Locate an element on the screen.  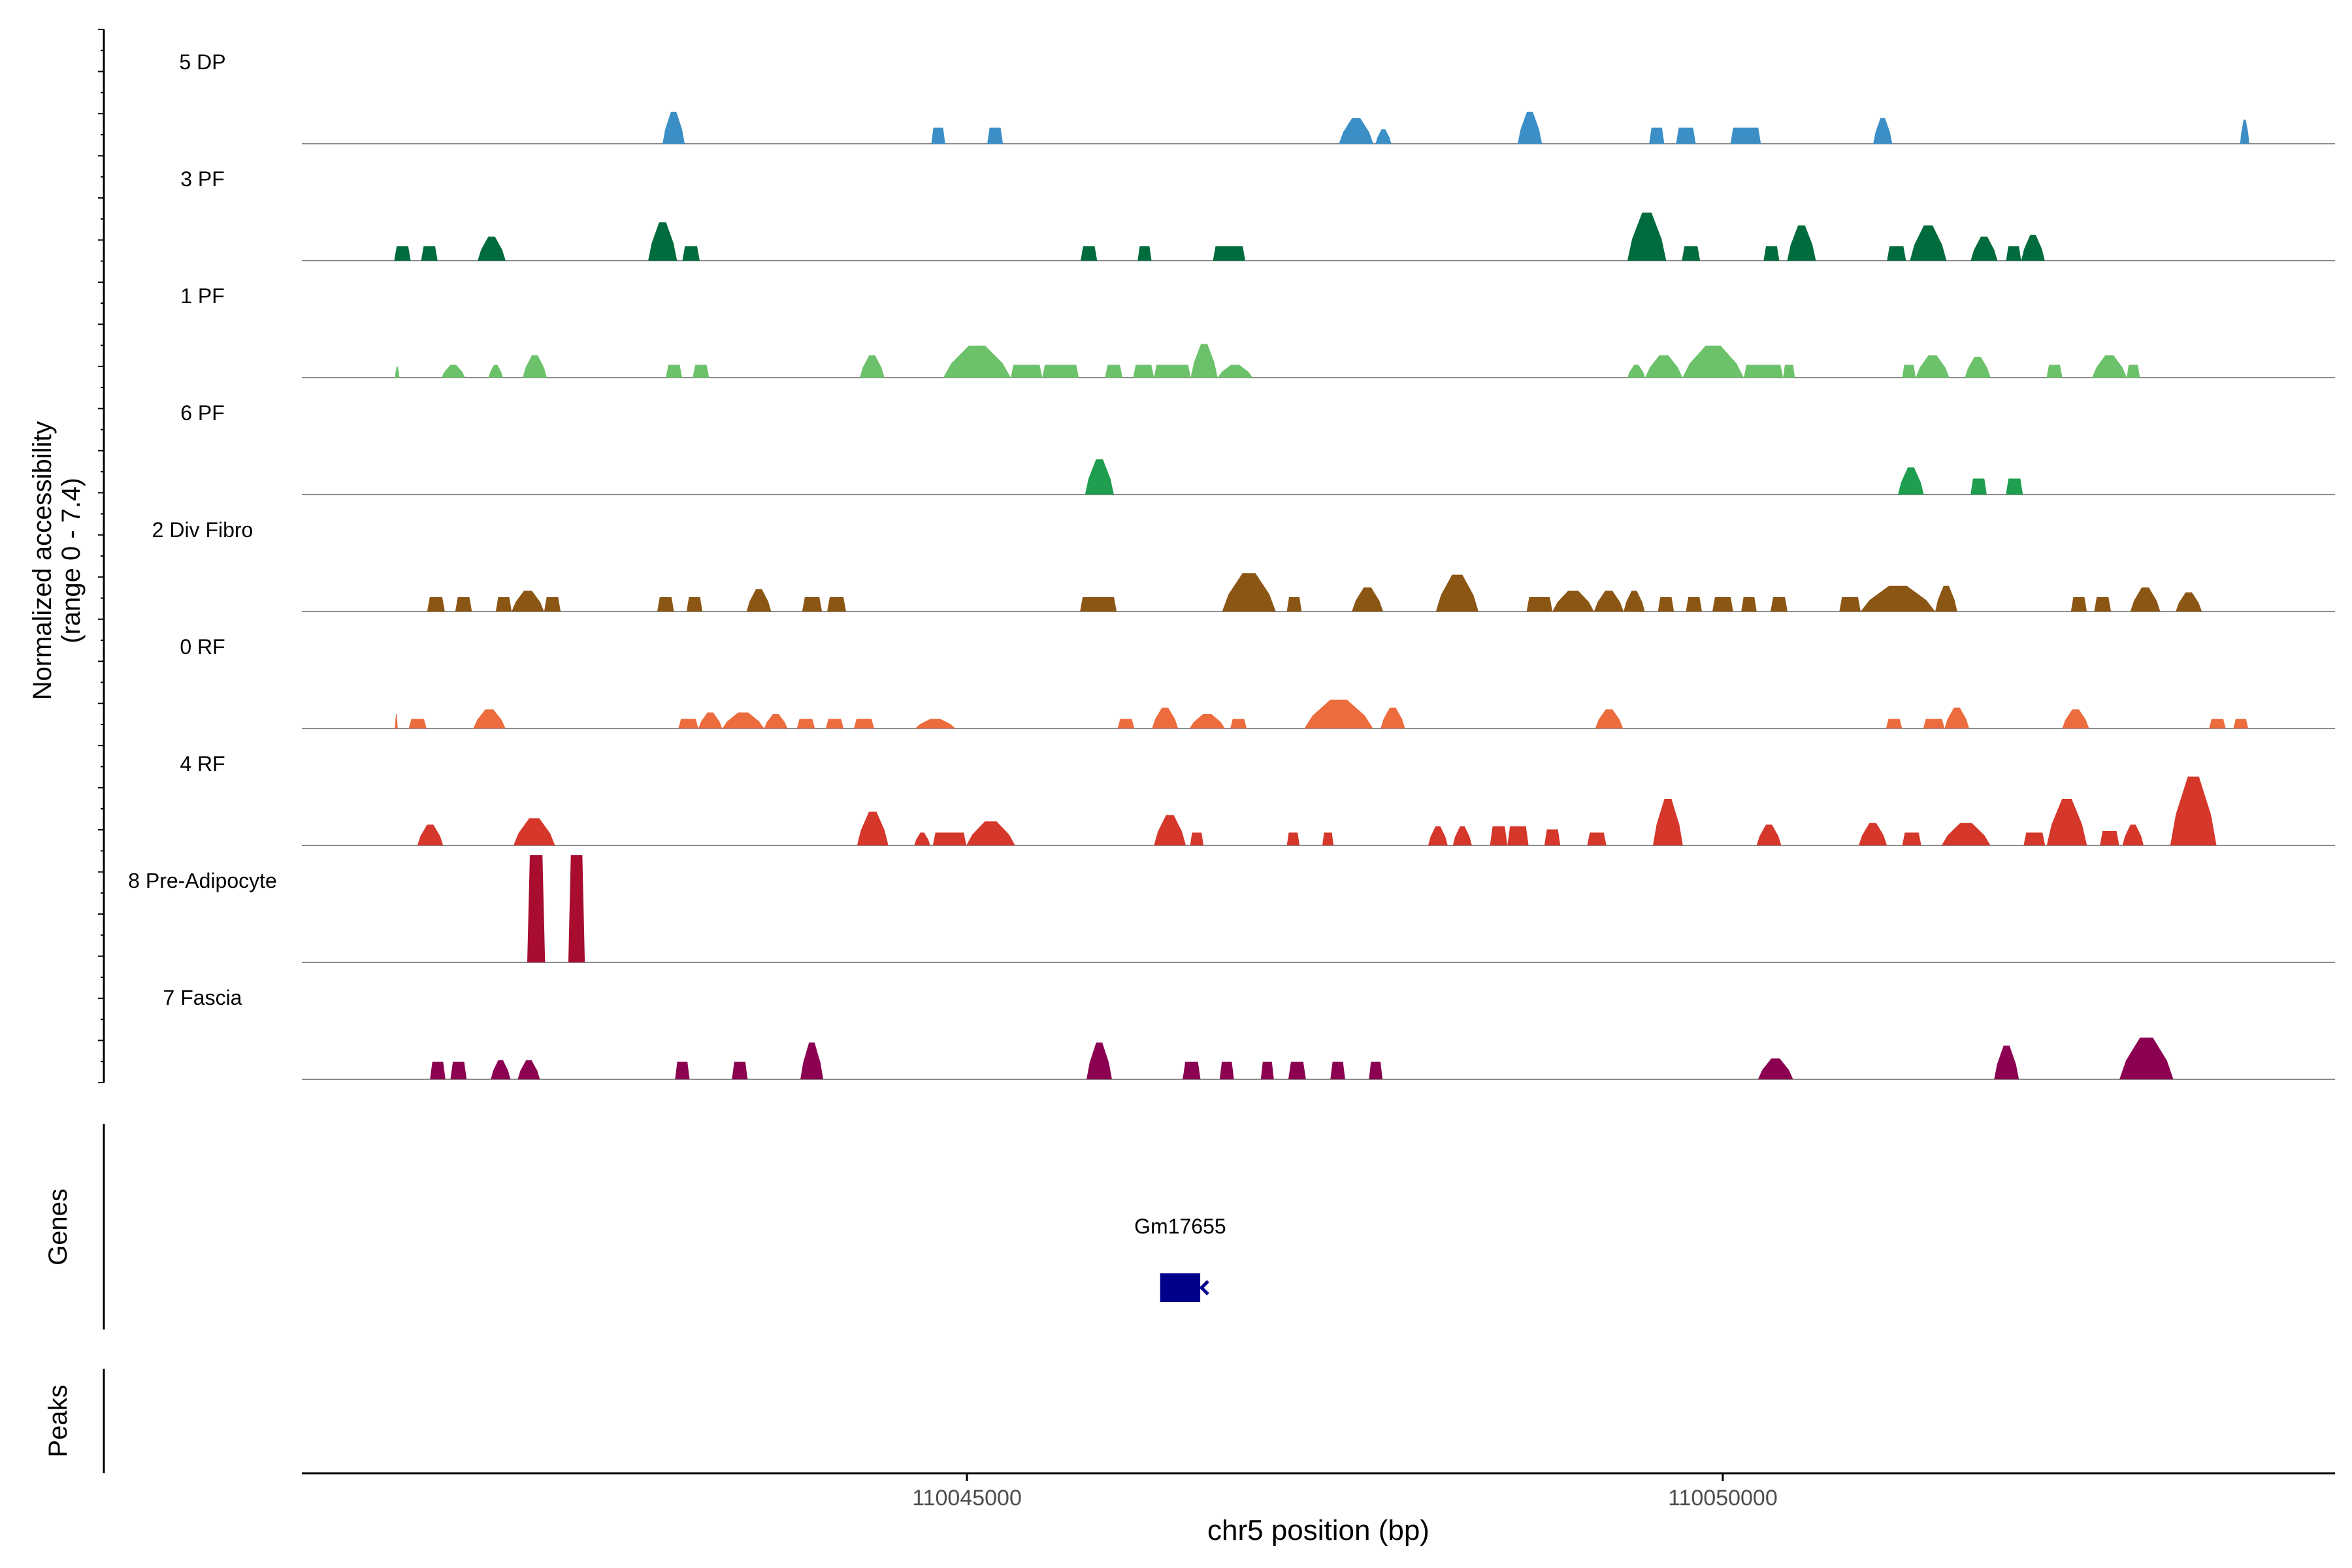
genes-panel: Genes Gm17655 is located at coordinates (635, 1227).